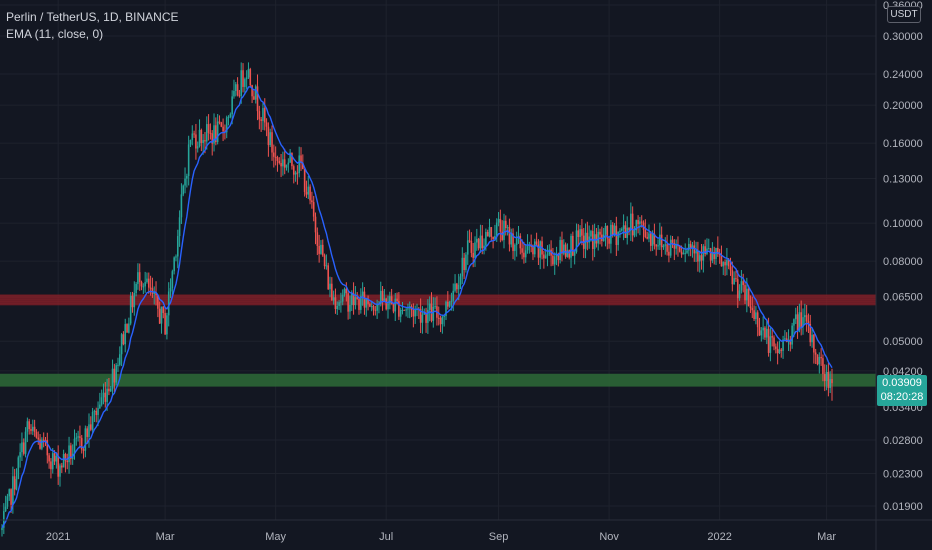  I want to click on price-tick-label: 0.10000, so click(903, 224).